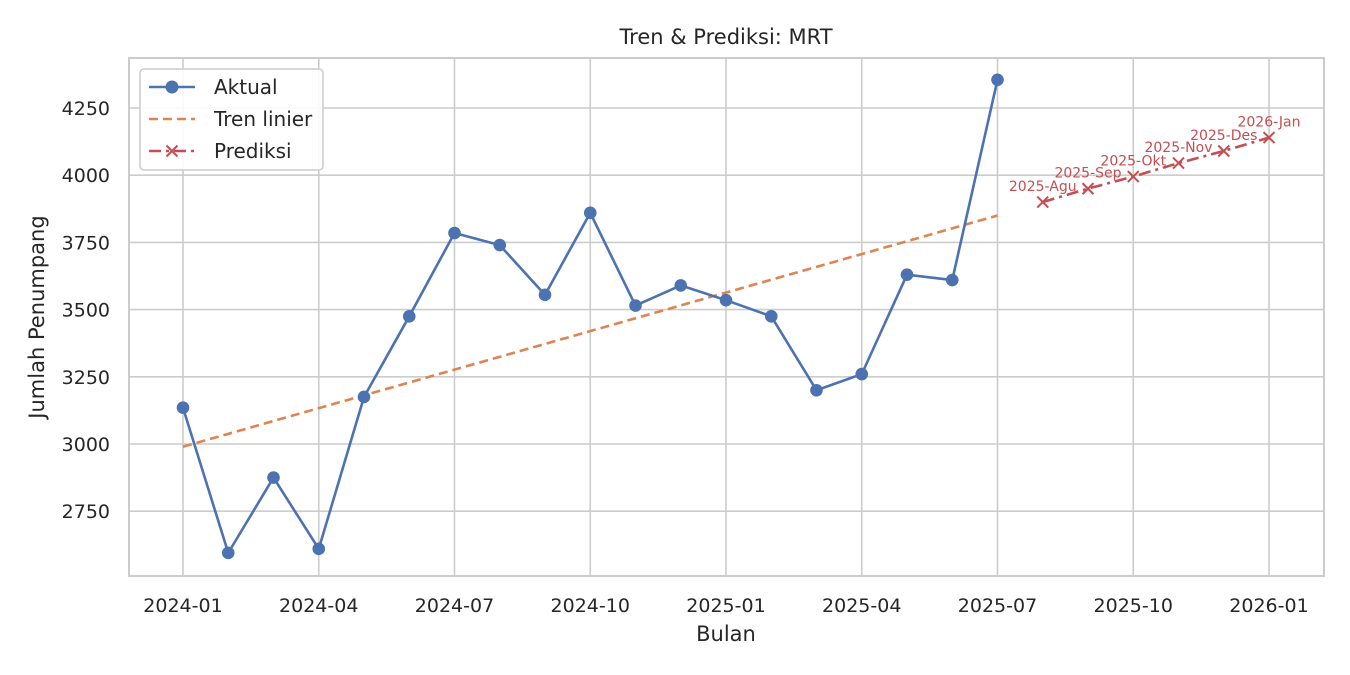 This screenshot has width=1350, height=675. What do you see at coordinates (182, 606) in the screenshot?
I see `x-tick-label: 2024-01` at bounding box center [182, 606].